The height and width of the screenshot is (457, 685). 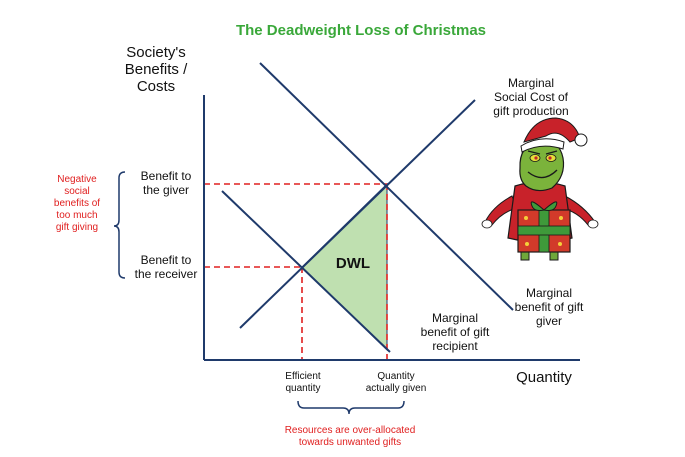 I want to click on series-label-marginal-benefit-giver-line-3: giver, so click(x=549, y=321).